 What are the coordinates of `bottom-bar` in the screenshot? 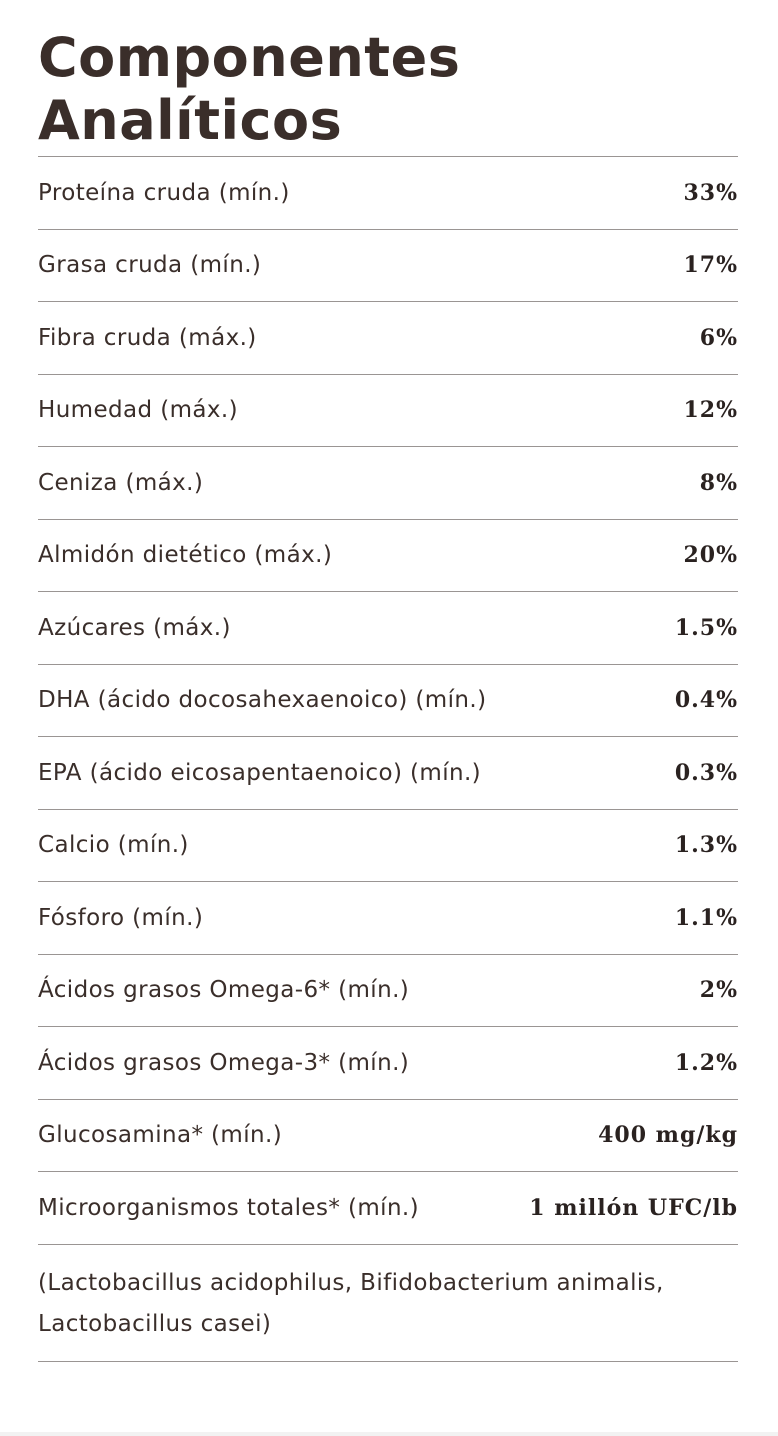 It's located at (389, 1434).